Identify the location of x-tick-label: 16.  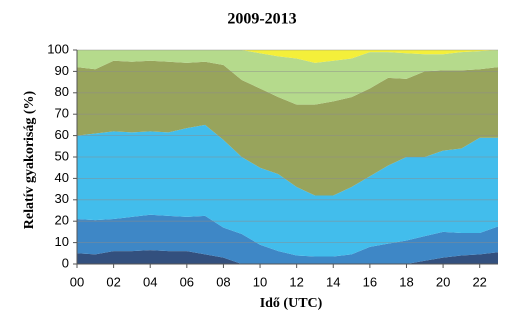
(370, 281).